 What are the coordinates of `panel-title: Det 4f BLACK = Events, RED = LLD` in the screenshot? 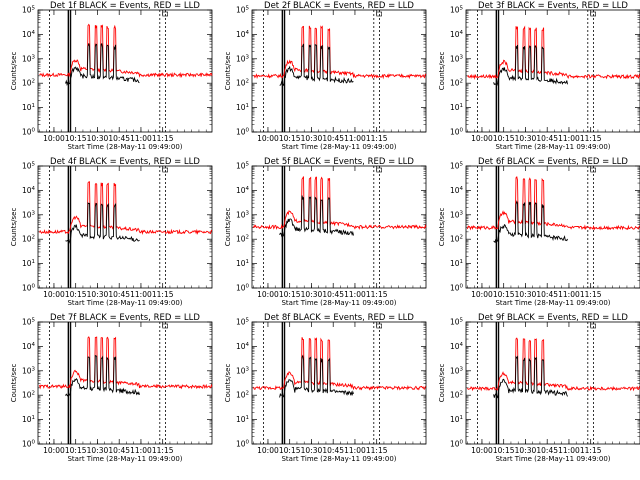 It's located at (125, 162).